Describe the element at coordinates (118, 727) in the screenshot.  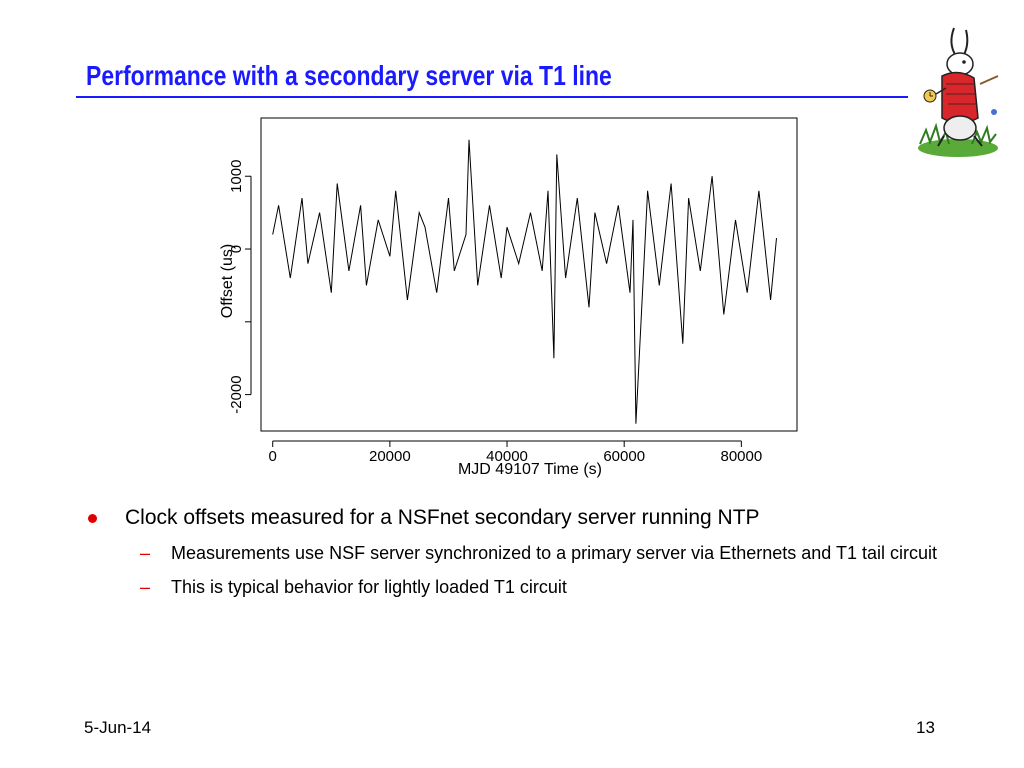
I see `footer-date: 5-Jun-14` at that location.